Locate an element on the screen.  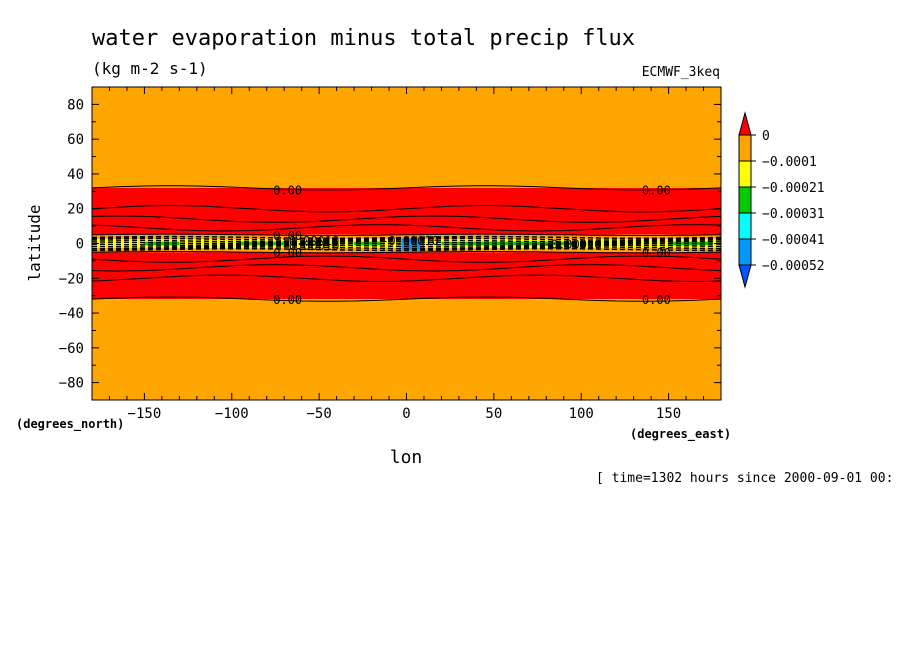
y-units-label: (degrees_north) is located at coordinates (70, 424).